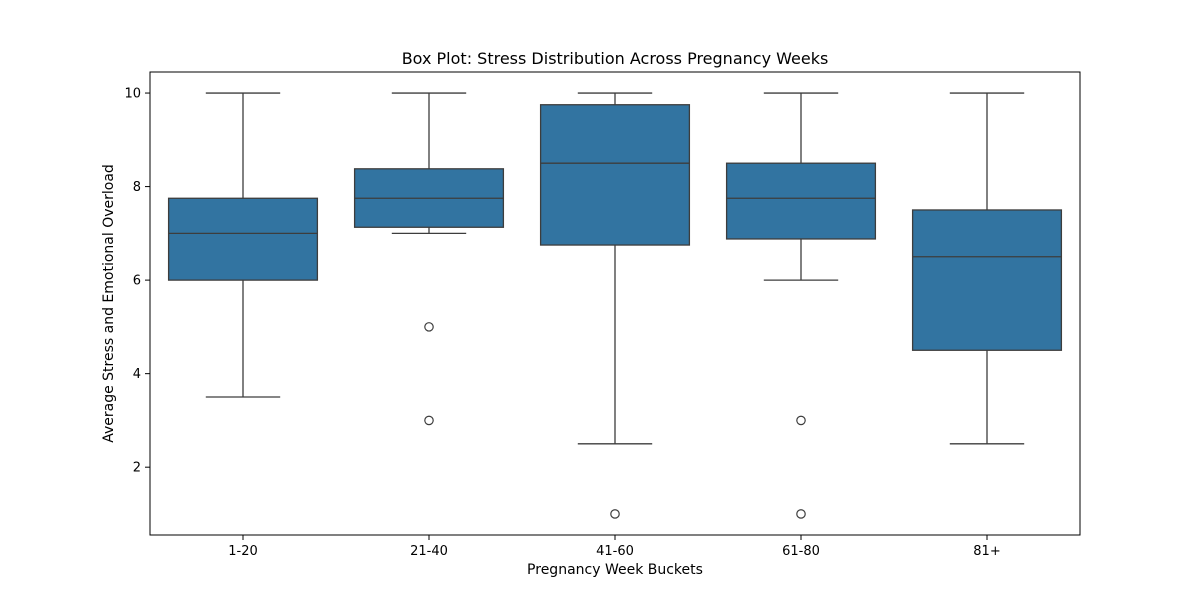 This screenshot has width=1200, height=600. What do you see at coordinates (109, 303) in the screenshot?
I see `y-axis-label: Average Stress and Emotional Overload` at bounding box center [109, 303].